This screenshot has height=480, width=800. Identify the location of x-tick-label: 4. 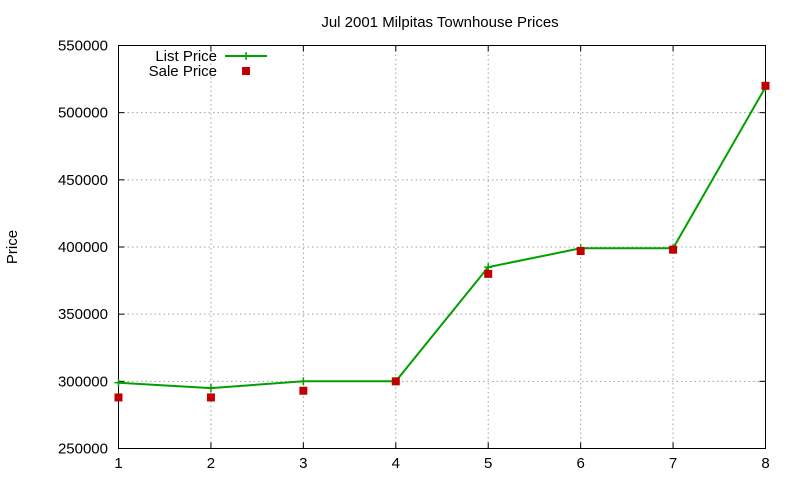
(396, 463).